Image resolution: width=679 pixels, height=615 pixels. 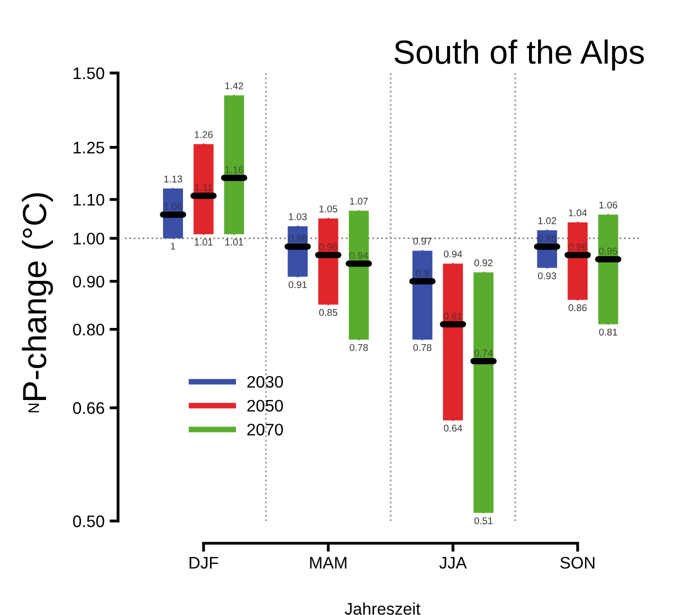 I want to click on y-tick-label: 1.00, so click(x=89, y=238).